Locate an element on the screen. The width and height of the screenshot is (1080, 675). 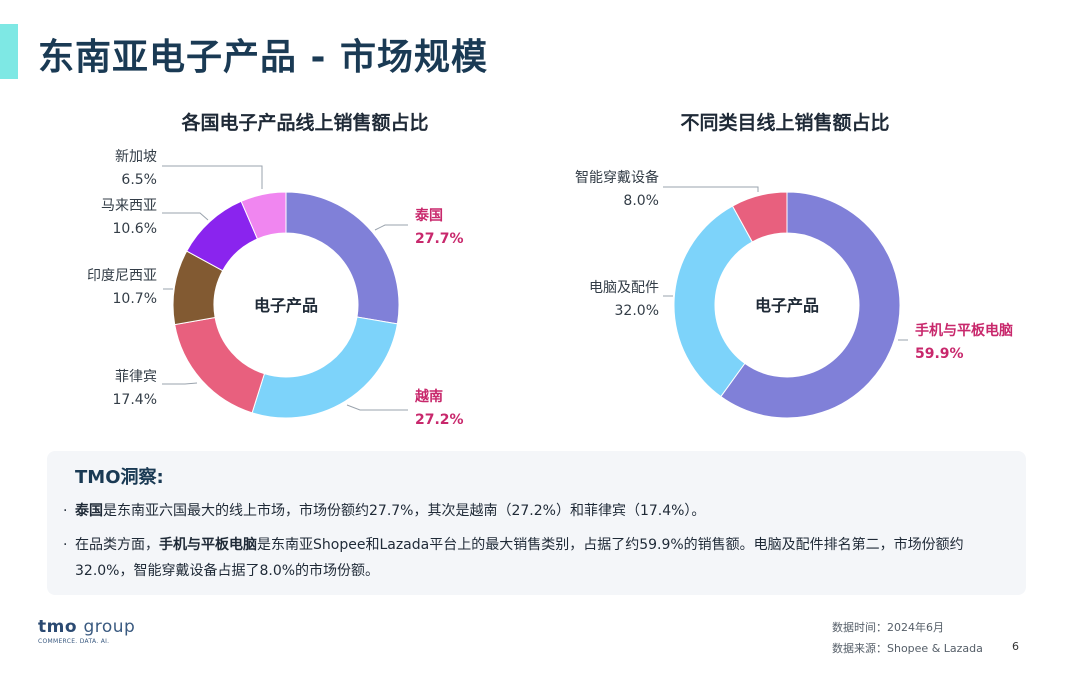
donut-slice-新加坡 is located at coordinates (263, 215).